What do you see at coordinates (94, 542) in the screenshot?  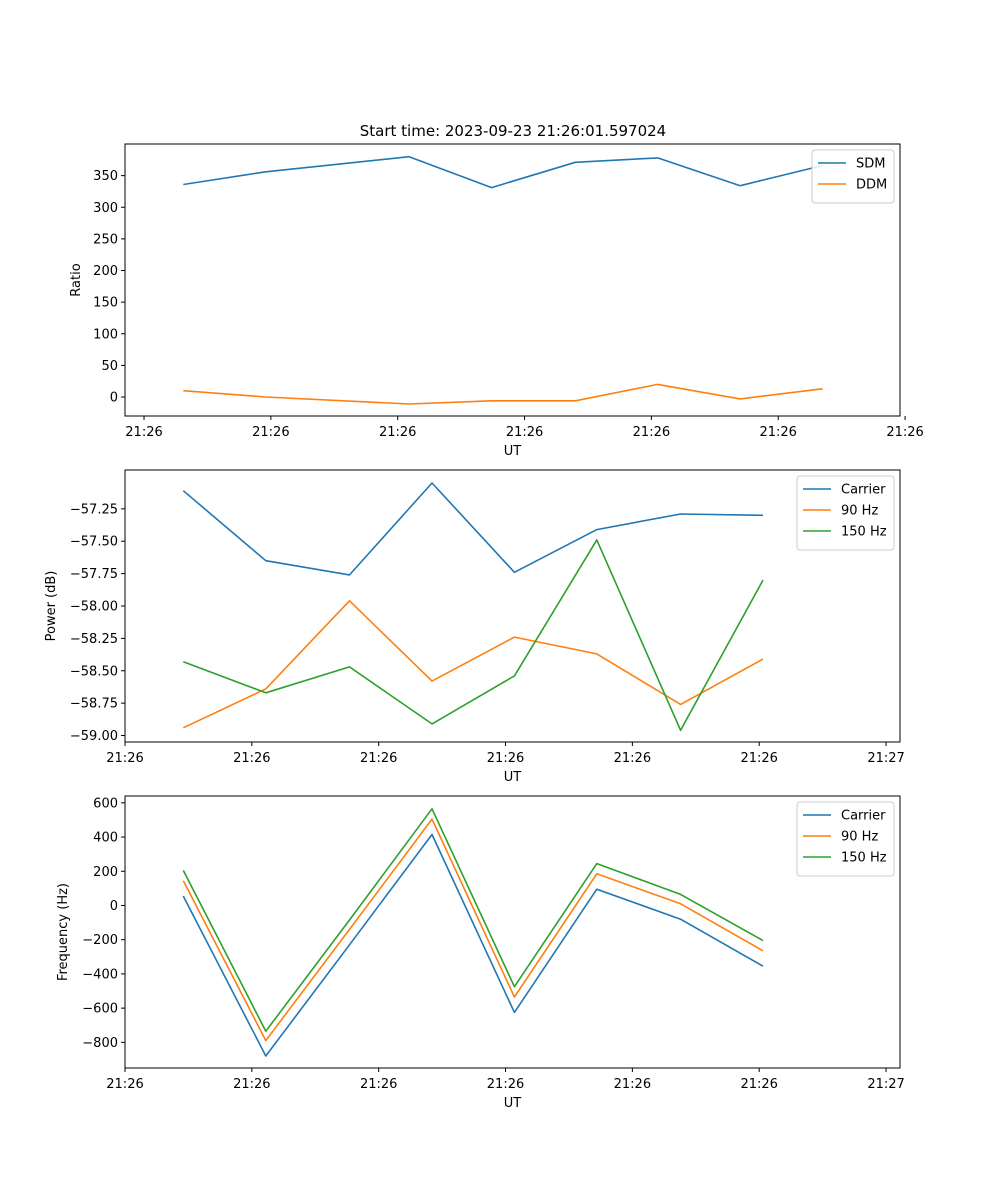 I see `y-tick-label: −57.50` at bounding box center [94, 542].